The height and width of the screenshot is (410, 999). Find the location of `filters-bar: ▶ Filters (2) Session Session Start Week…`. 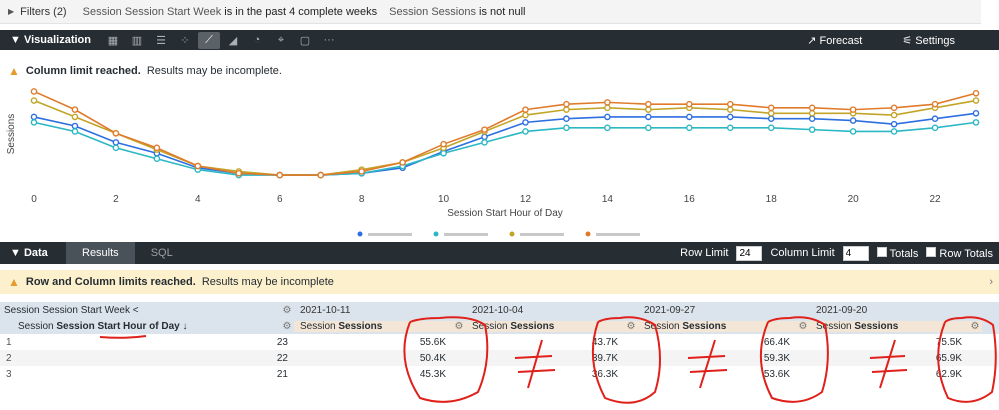

filters-bar: ▶ Filters (2) Session Session Start Week… is located at coordinates (490, 12).